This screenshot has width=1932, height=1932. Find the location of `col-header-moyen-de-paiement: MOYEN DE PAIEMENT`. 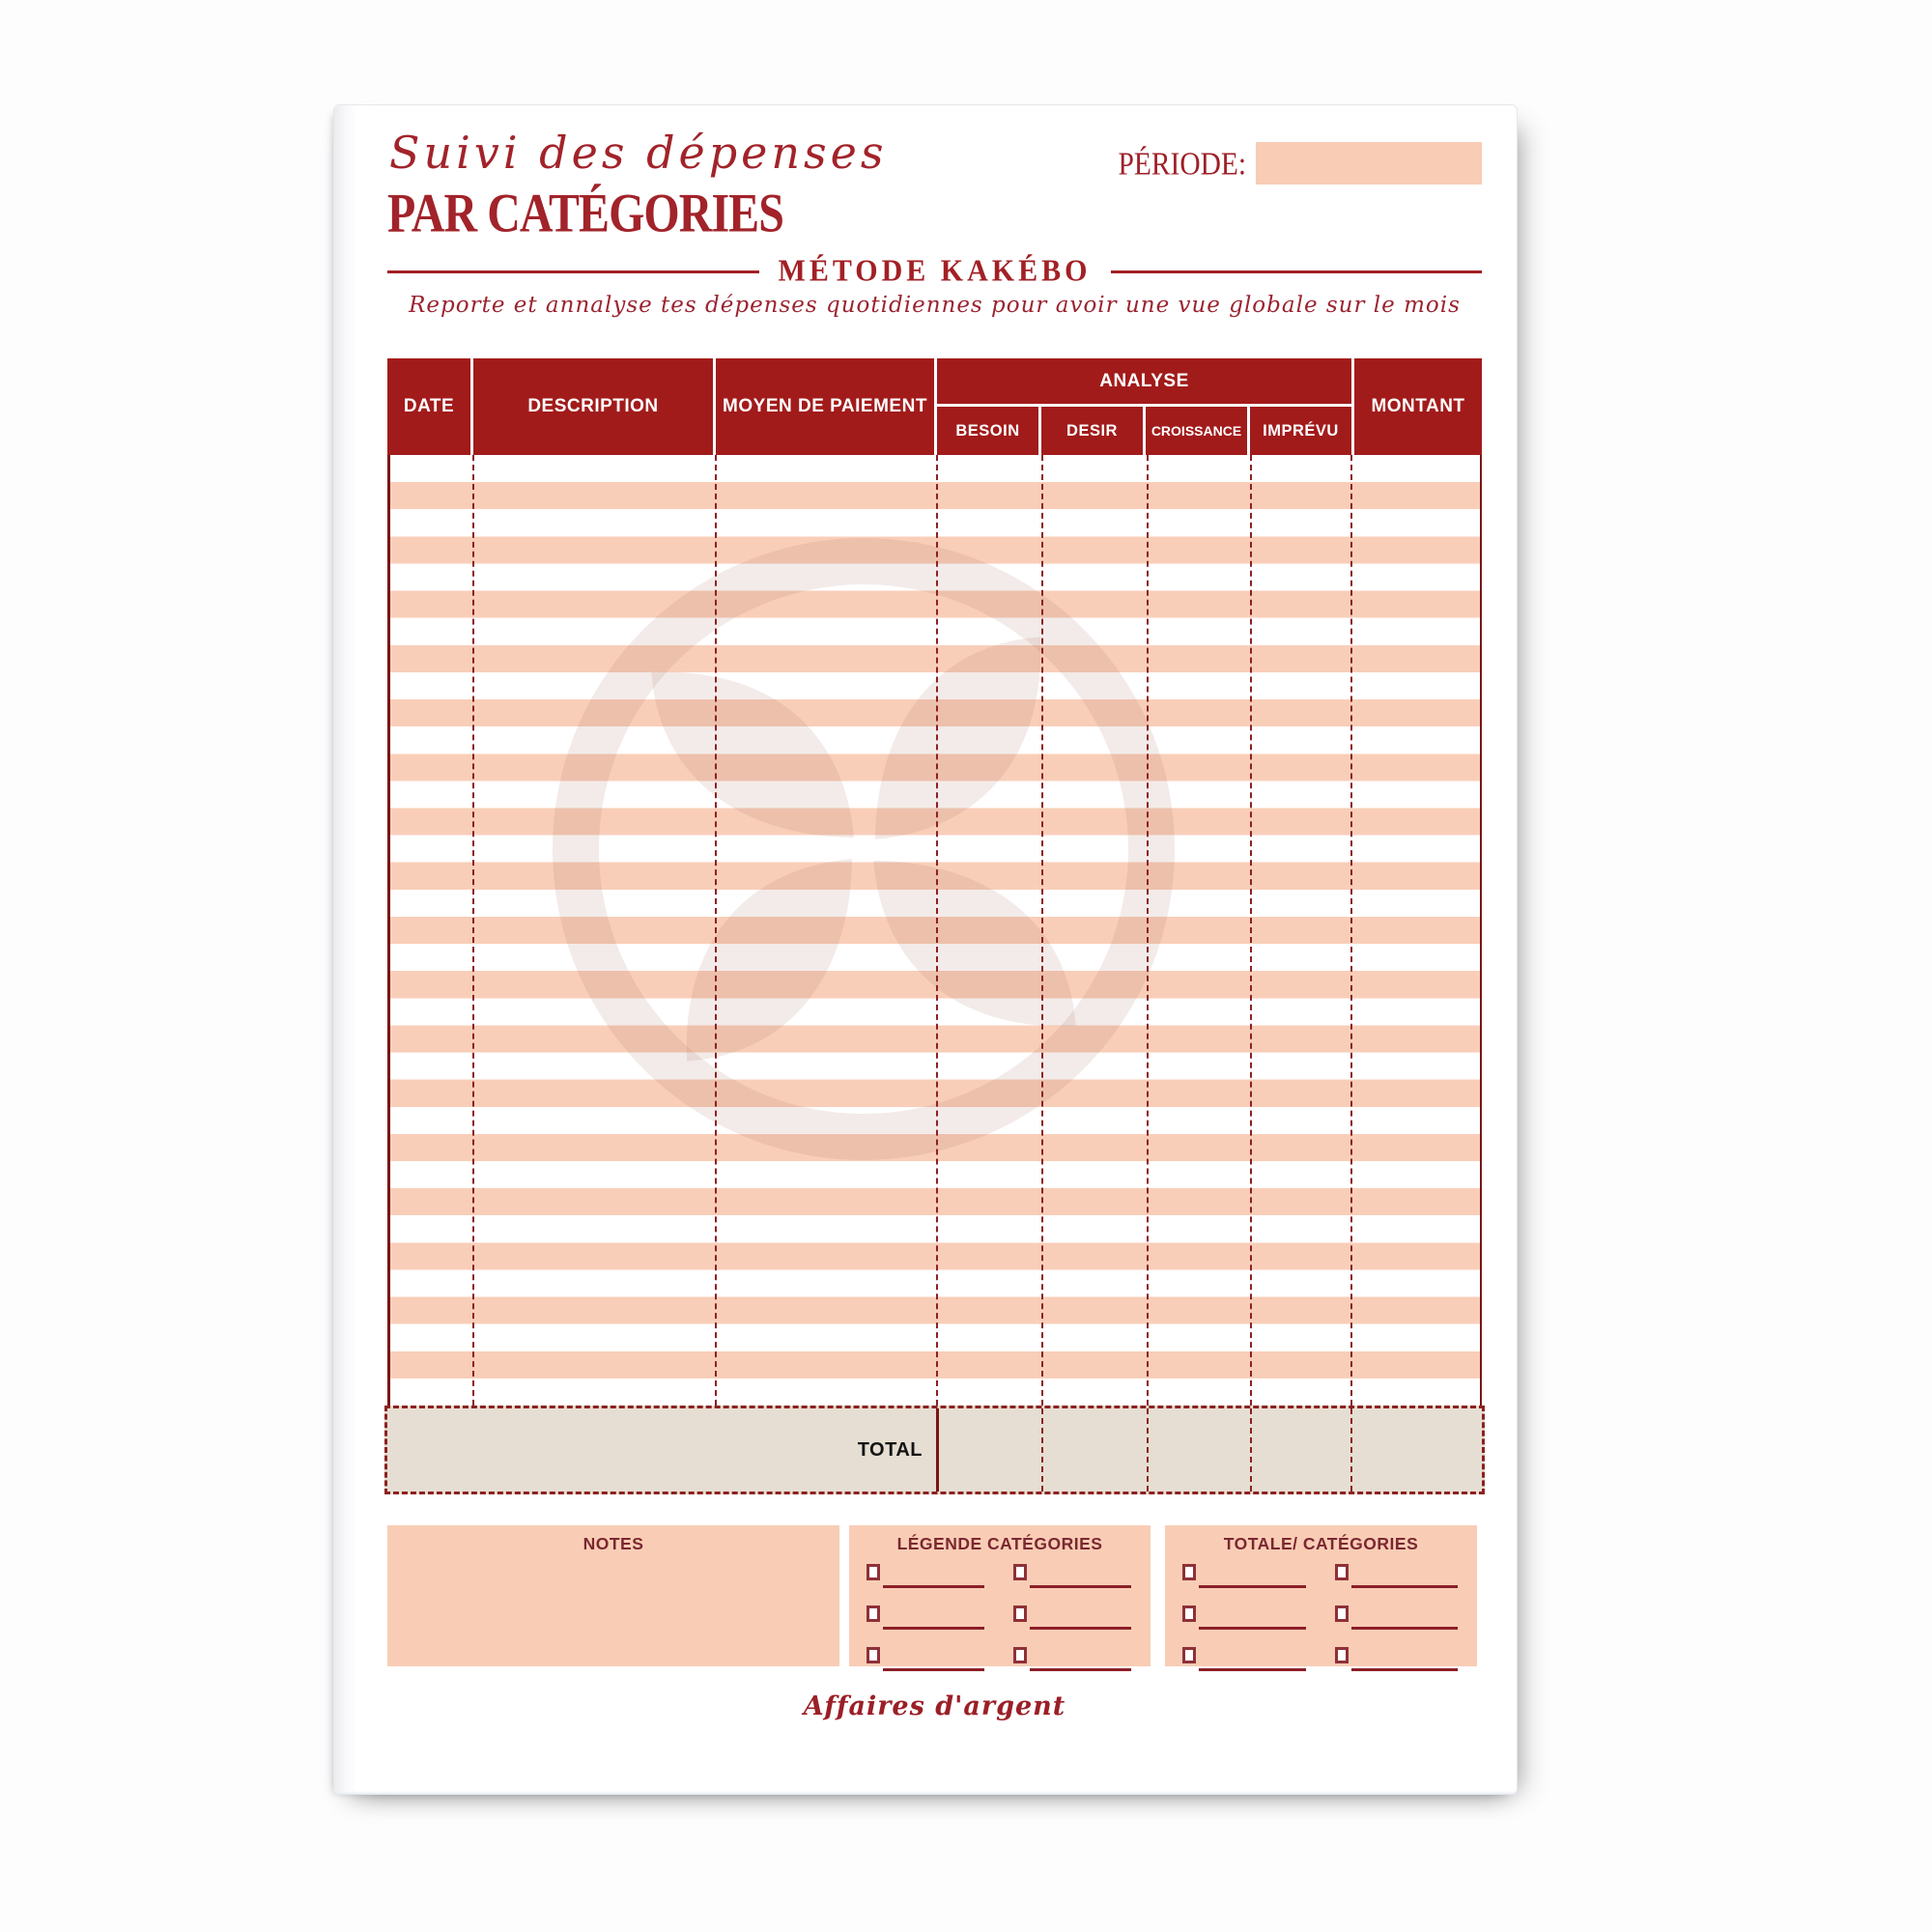

col-header-moyen-de-paiement: MOYEN DE PAIEMENT is located at coordinates (825, 406).